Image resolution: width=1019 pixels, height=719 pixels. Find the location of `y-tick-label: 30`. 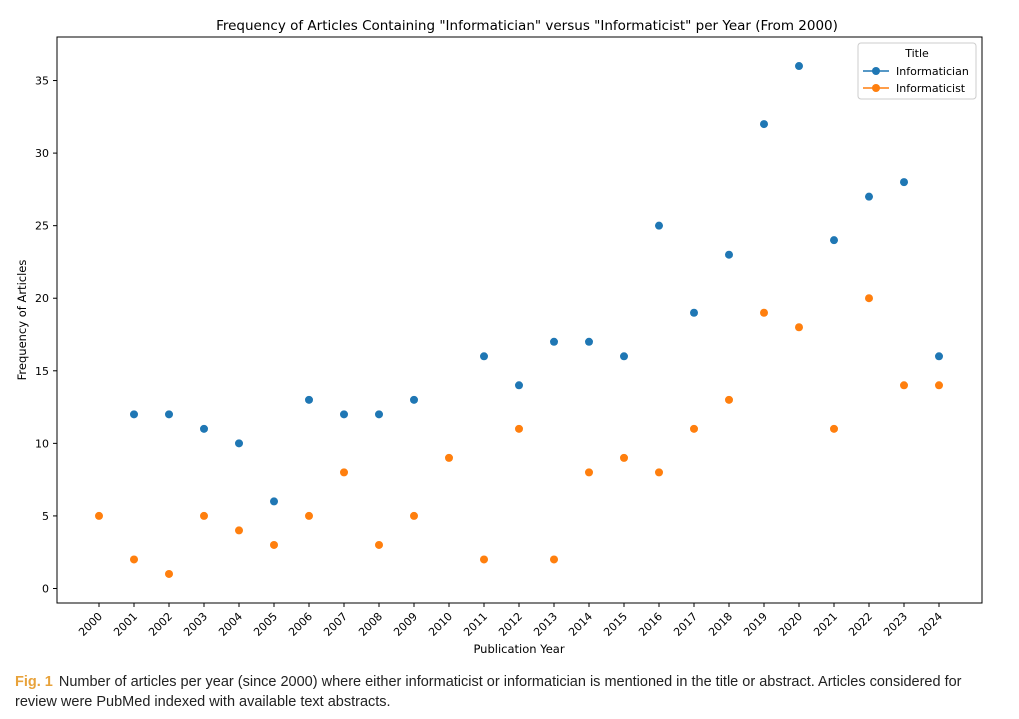

y-tick-label: 30 is located at coordinates (42, 153).